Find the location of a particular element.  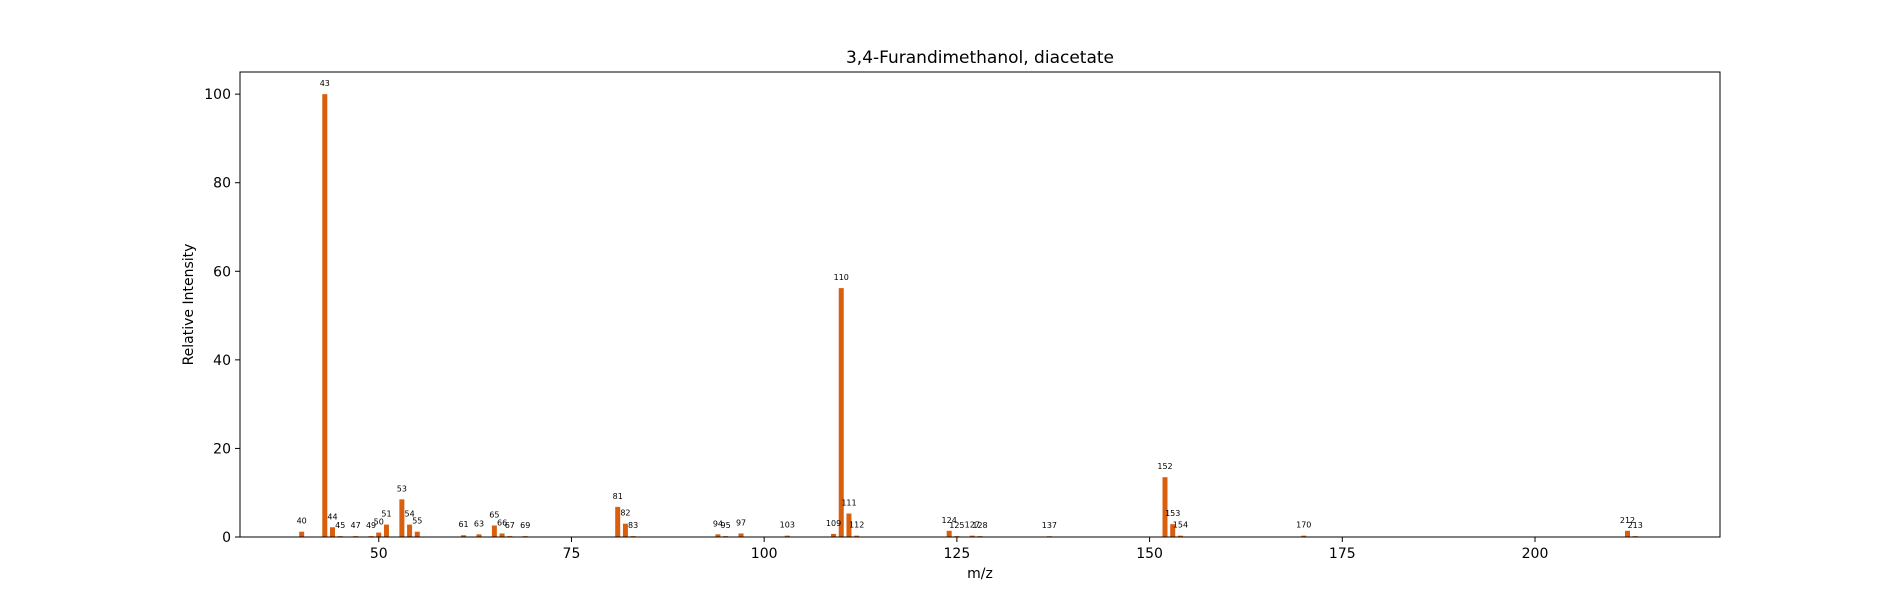

peak-label: 83 is located at coordinates (633, 525).